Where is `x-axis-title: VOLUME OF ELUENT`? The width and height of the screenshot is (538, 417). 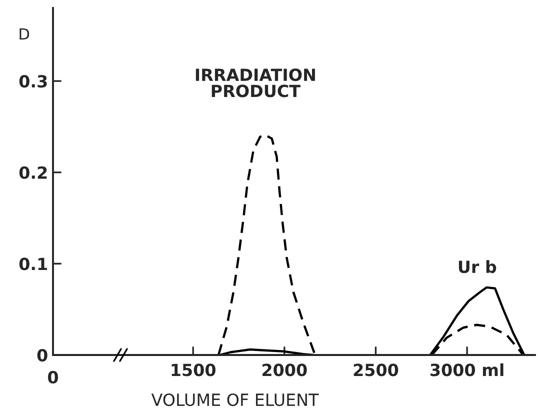 x-axis-title: VOLUME OF ELUENT is located at coordinates (235, 399).